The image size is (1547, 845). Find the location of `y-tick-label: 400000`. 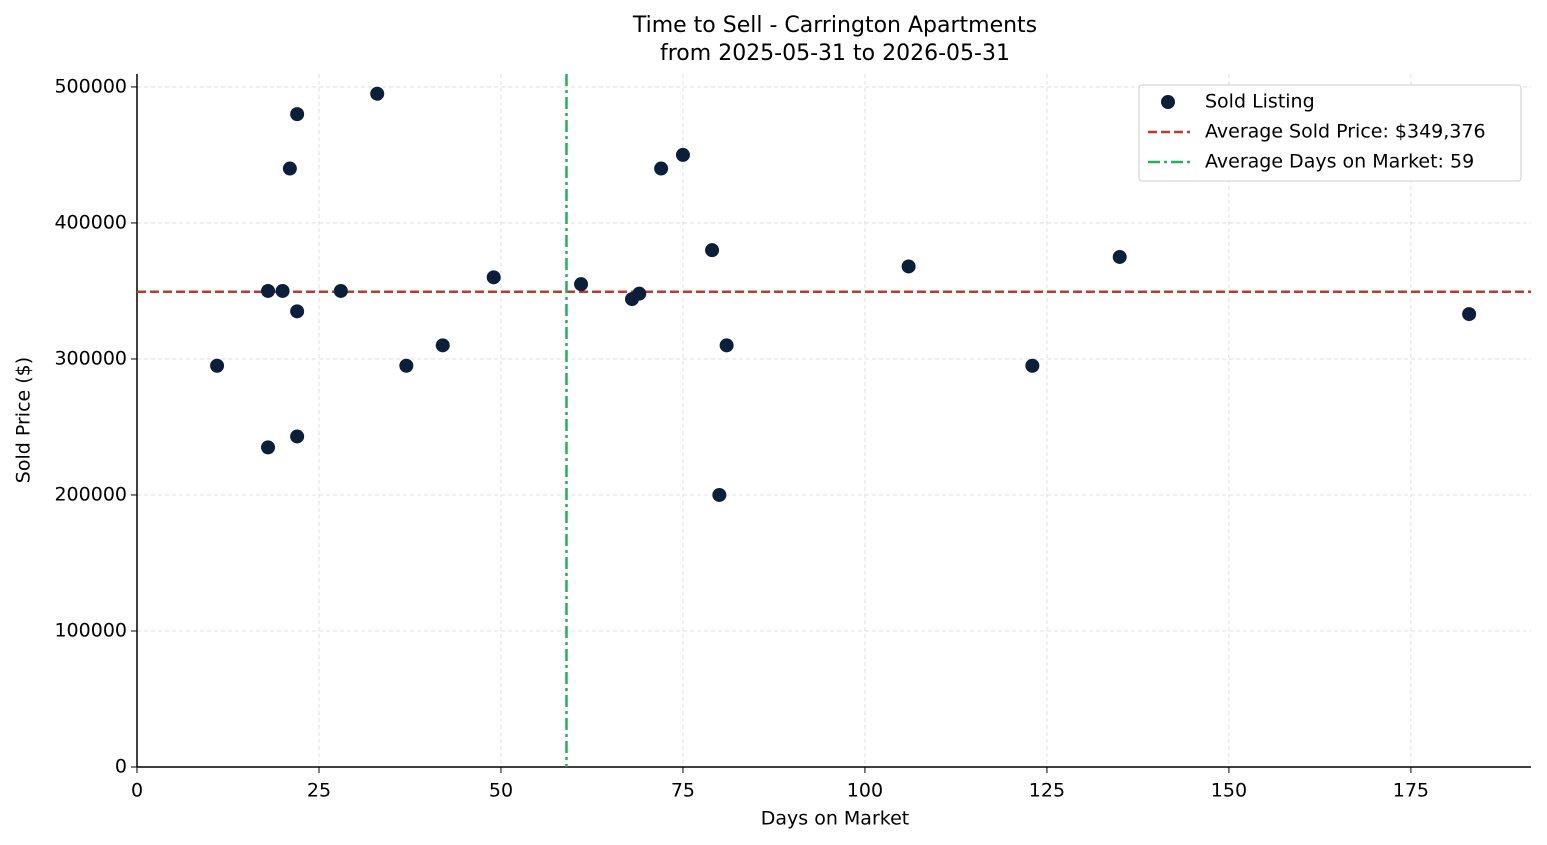

y-tick-label: 400000 is located at coordinates (90, 222).